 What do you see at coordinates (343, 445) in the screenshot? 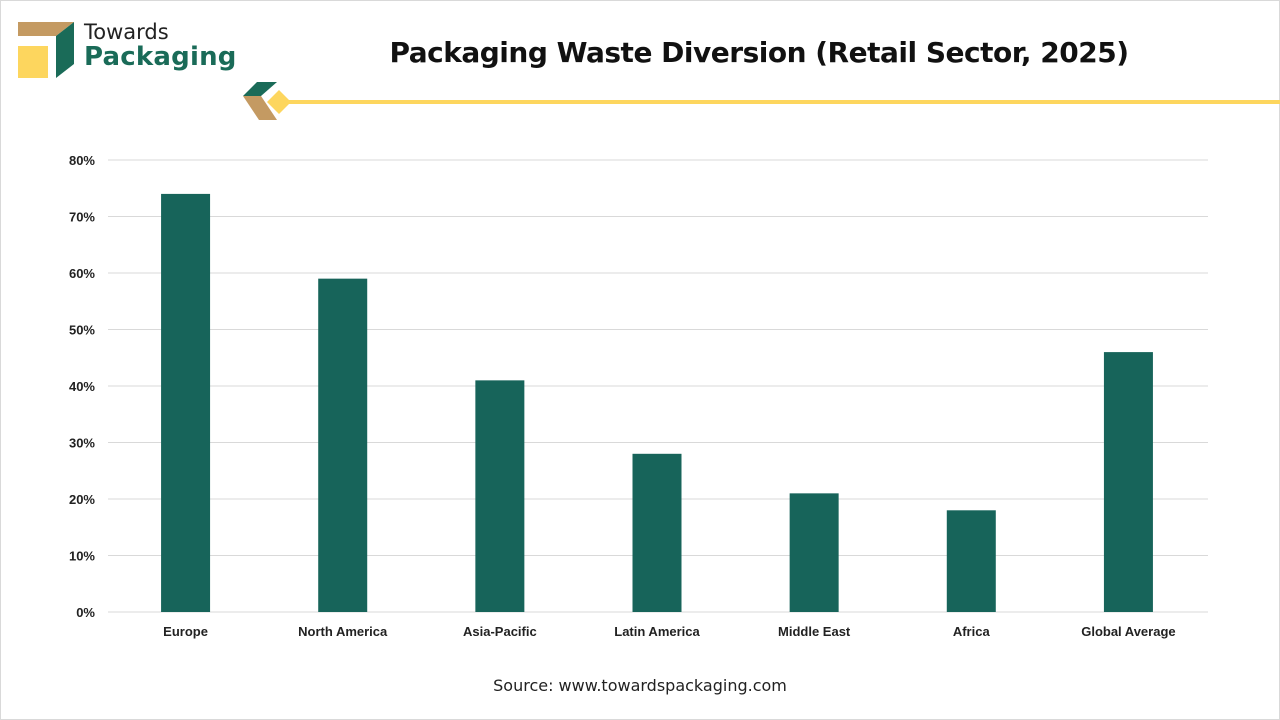
I see `bar-north-america` at bounding box center [343, 445].